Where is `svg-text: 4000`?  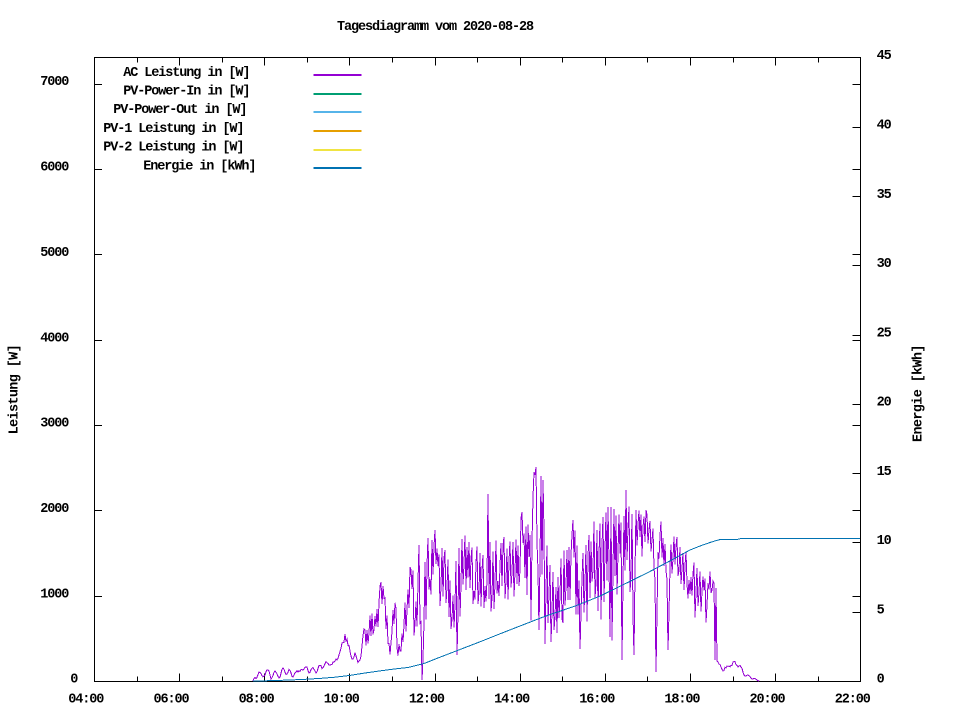 svg-text: 4000 is located at coordinates (54, 338).